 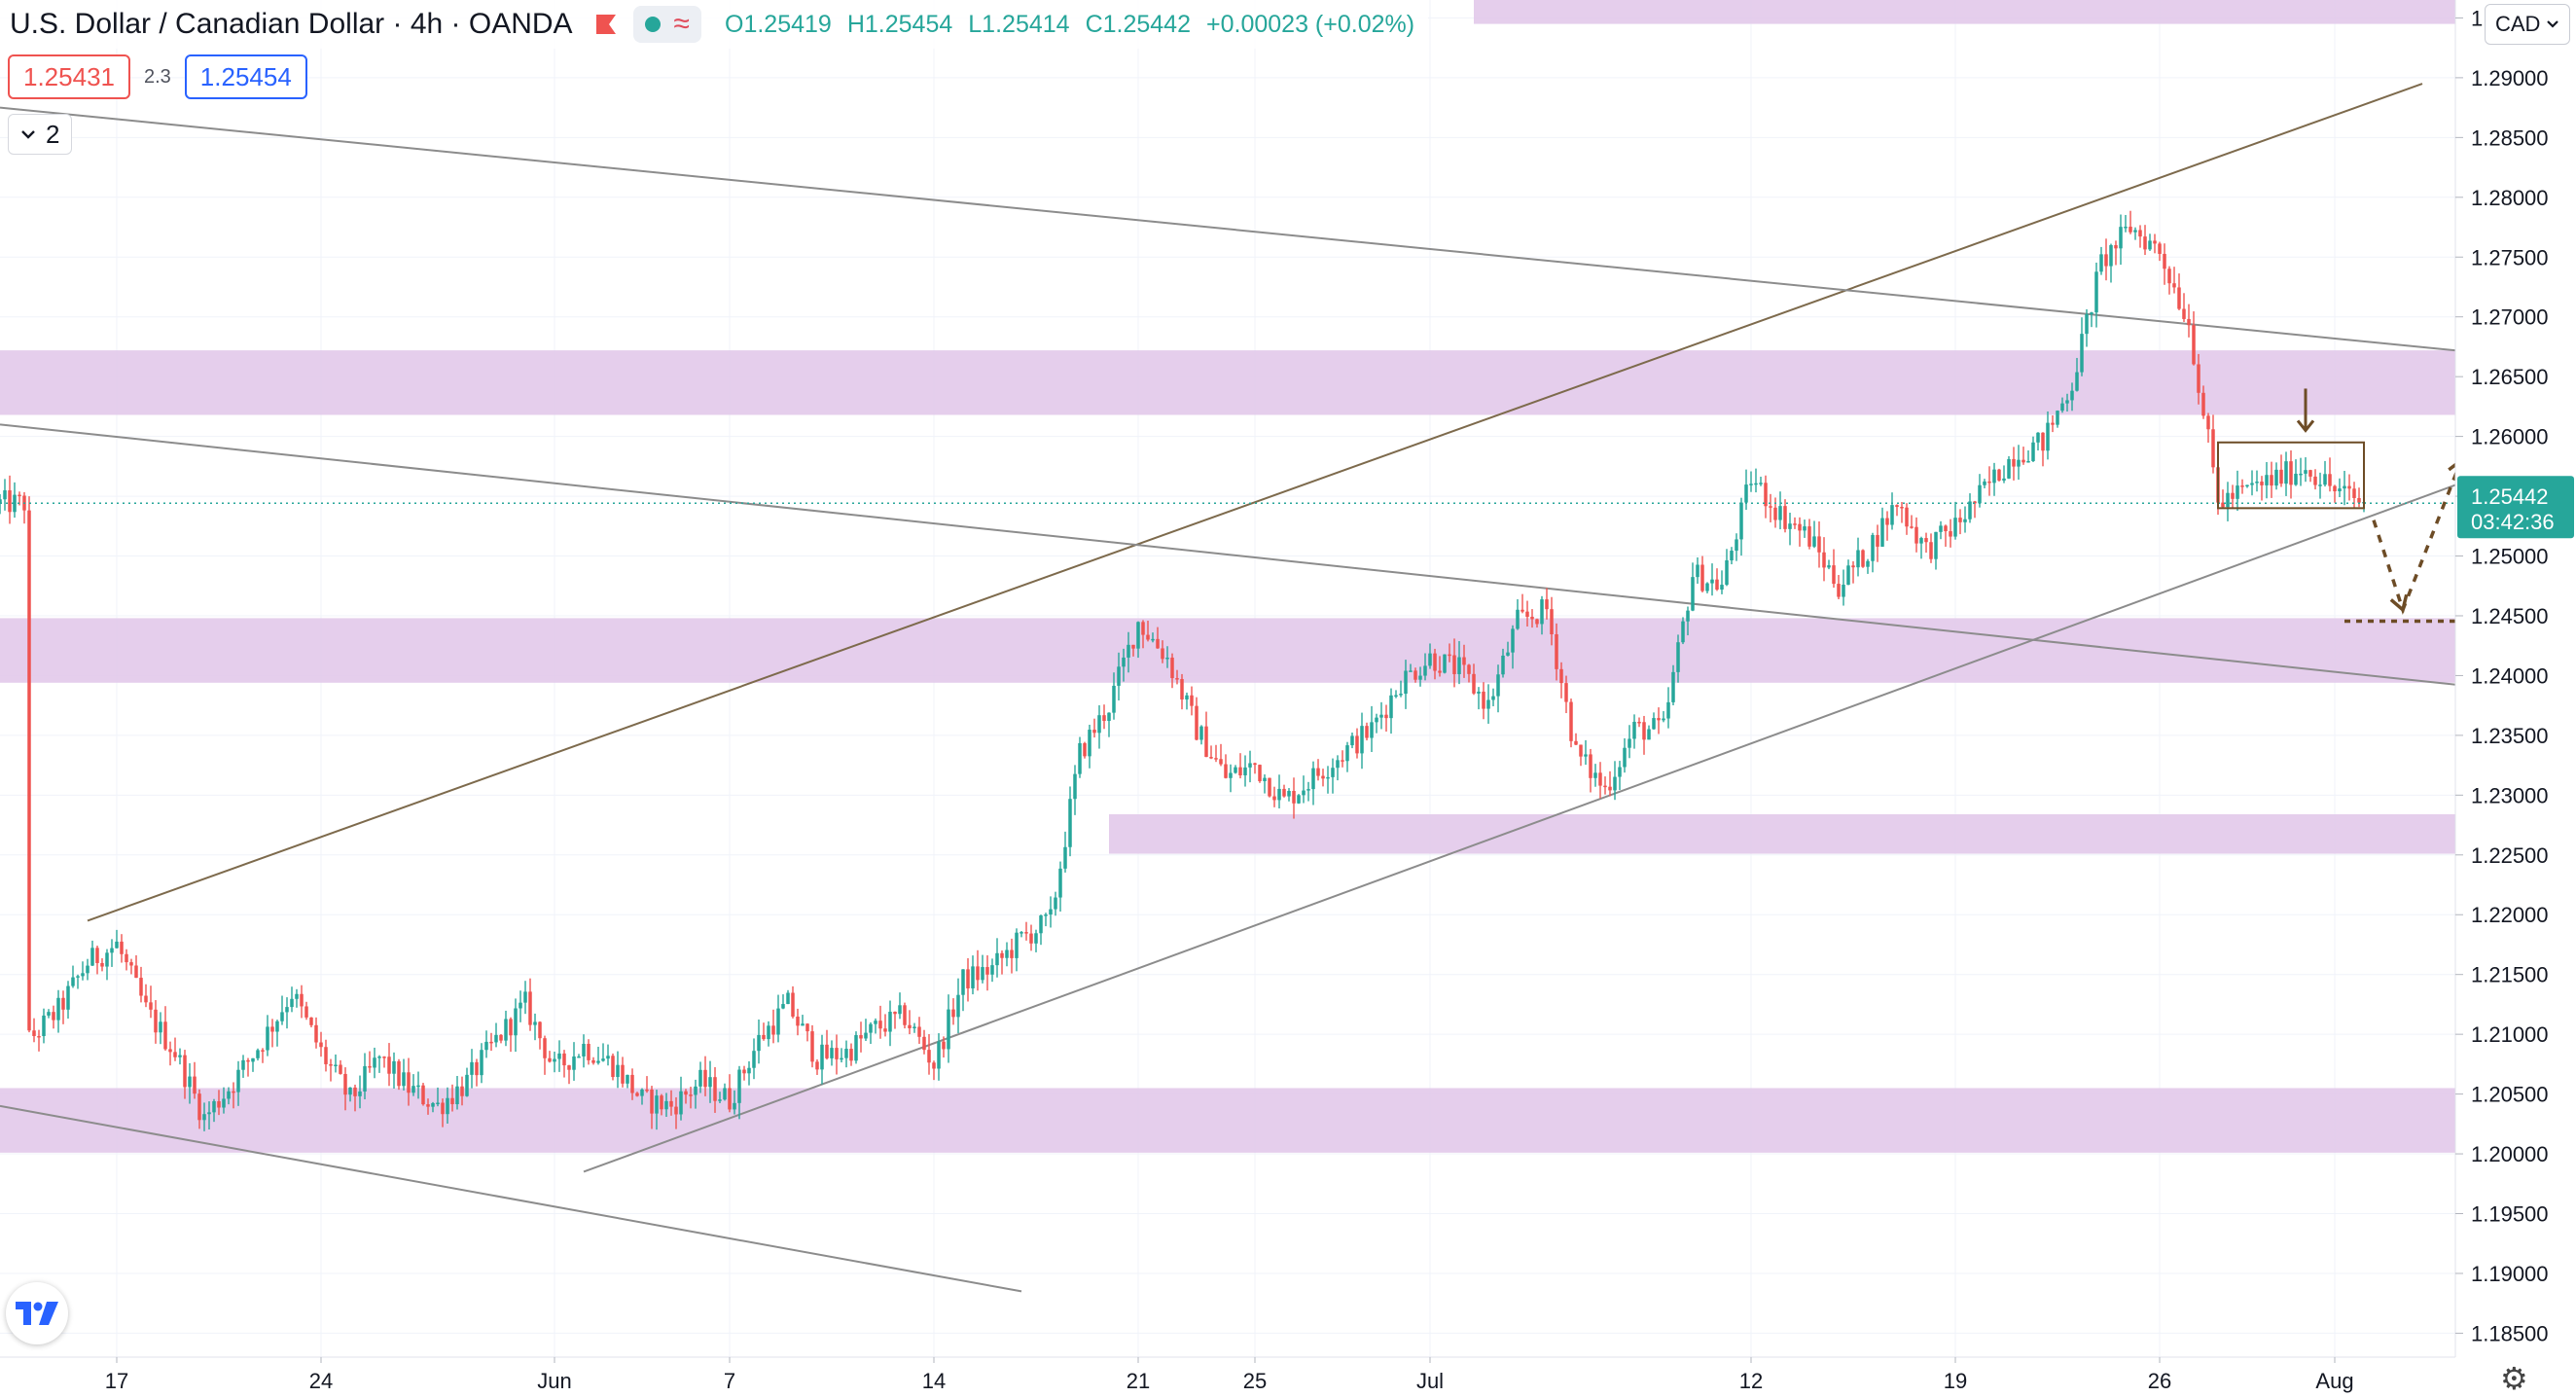 I want to click on currency-selector: CAD, so click(x=2528, y=24).